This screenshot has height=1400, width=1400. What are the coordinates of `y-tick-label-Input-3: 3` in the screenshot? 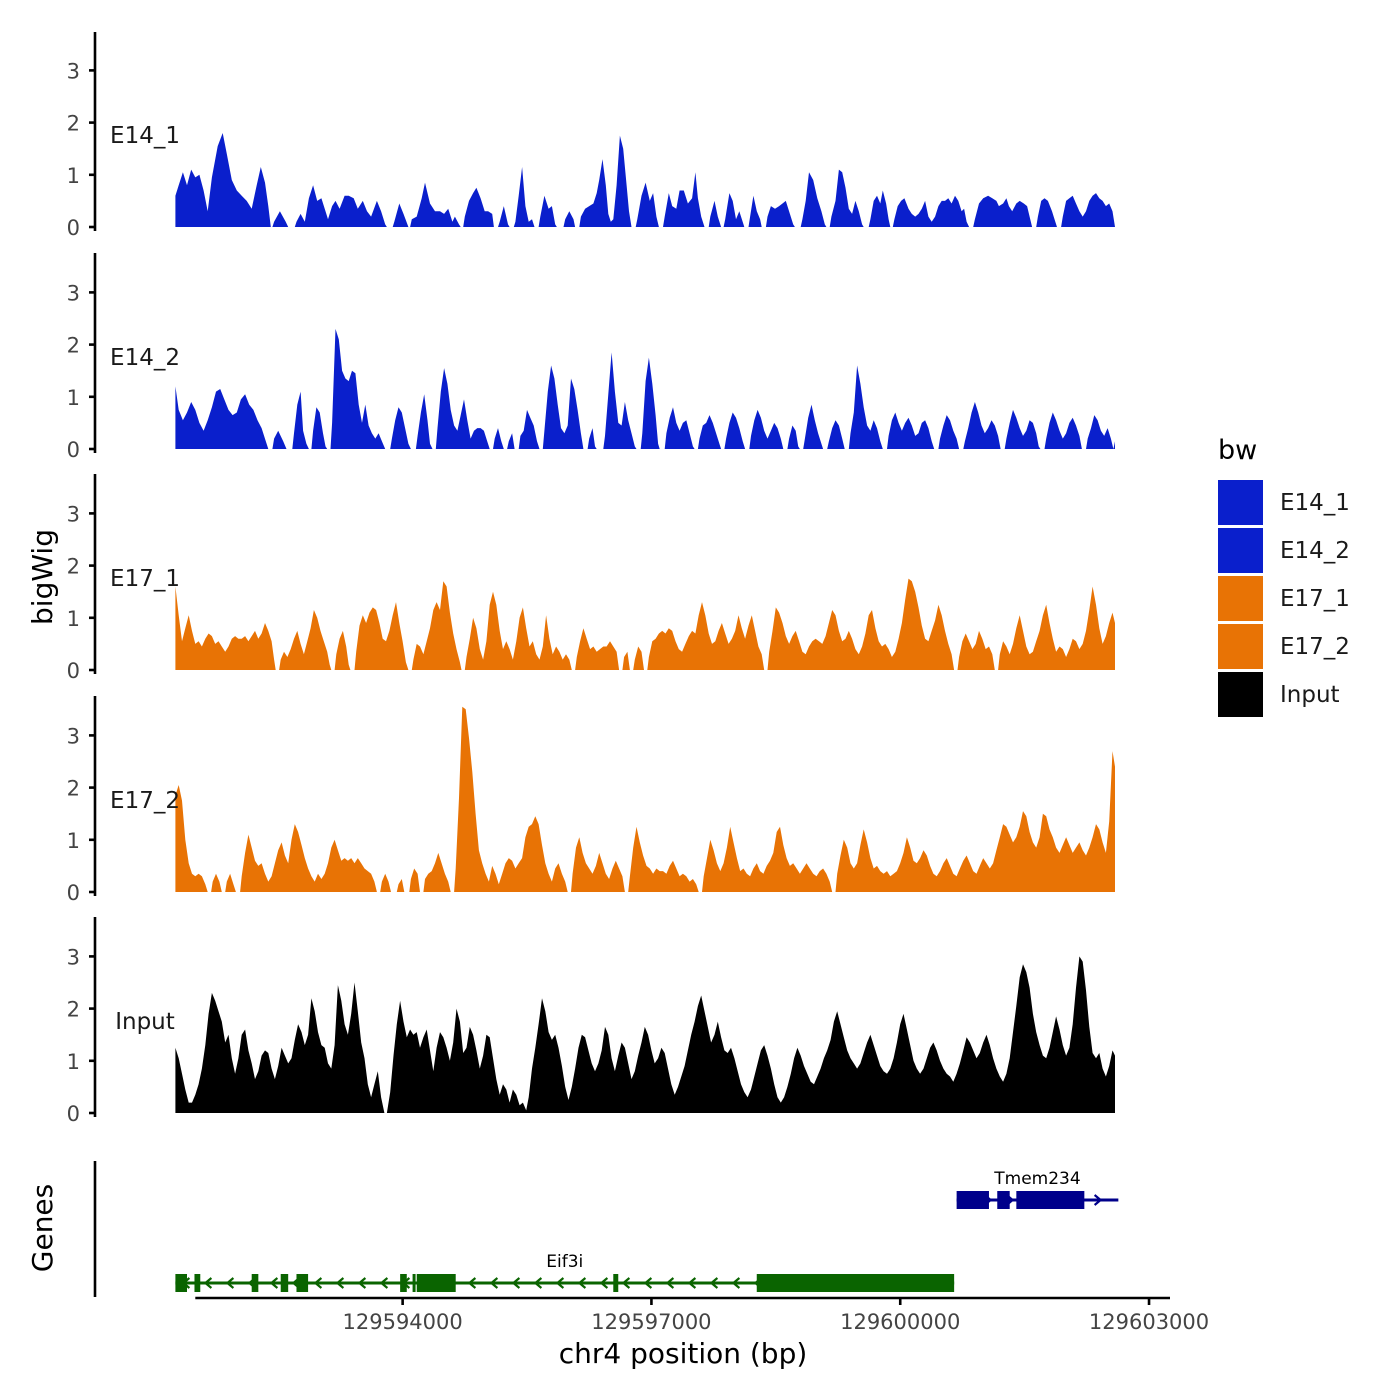 It's located at (73, 957).